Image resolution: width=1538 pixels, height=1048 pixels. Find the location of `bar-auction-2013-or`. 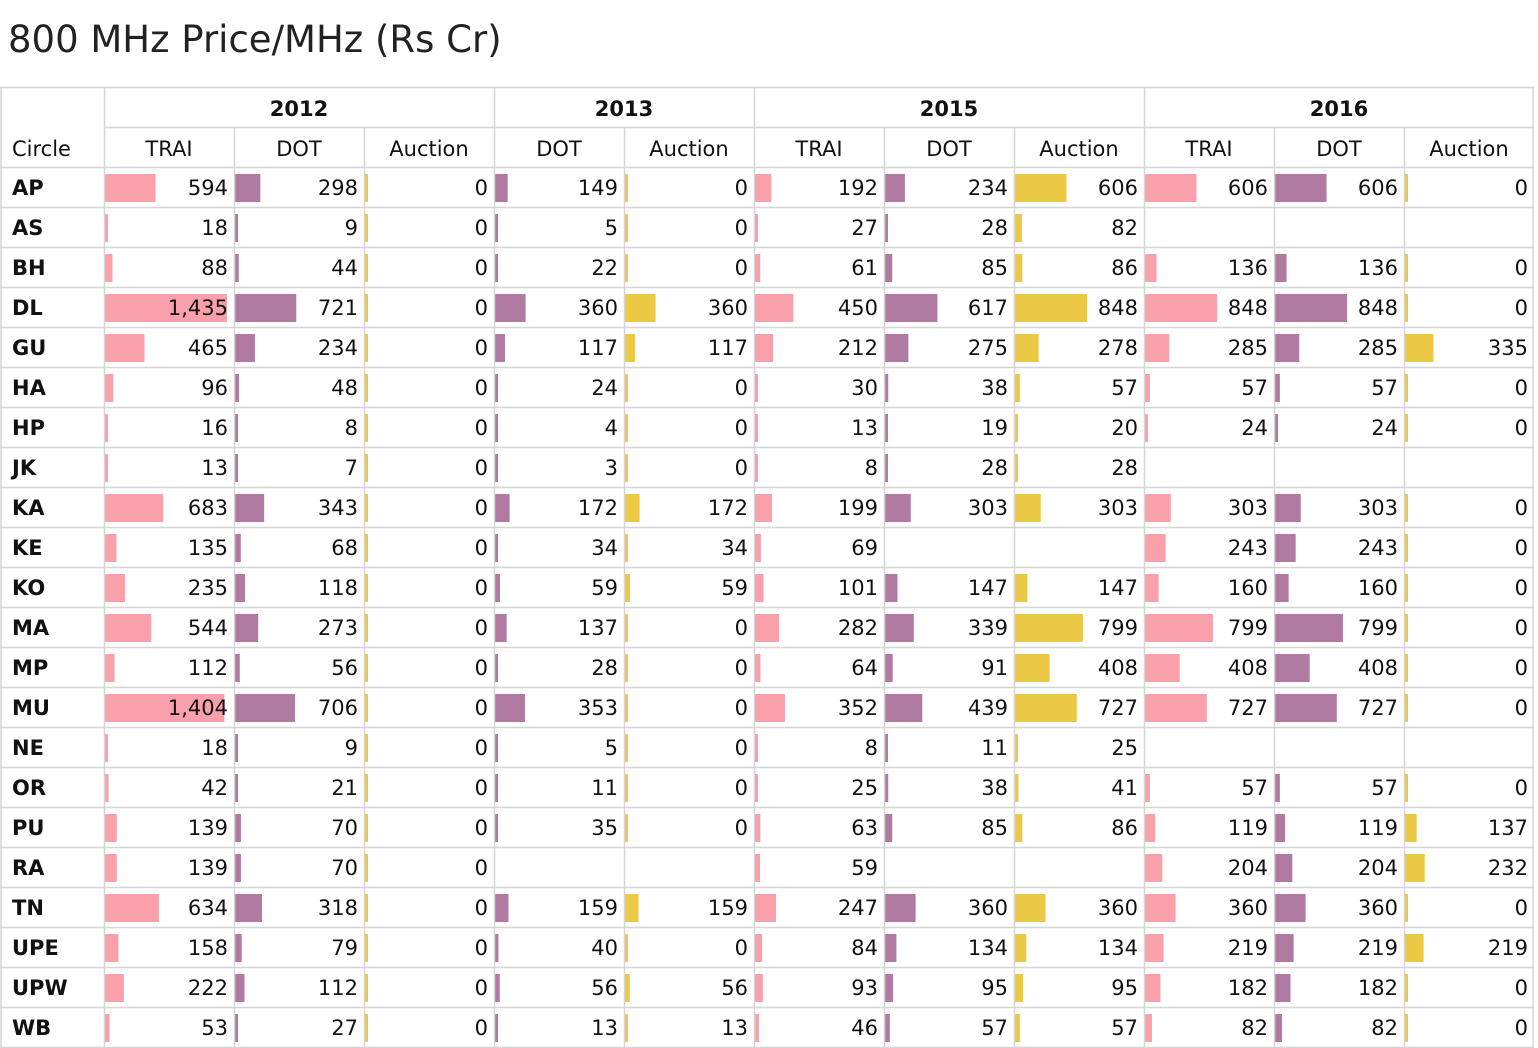

bar-auction-2013-or is located at coordinates (626, 788).